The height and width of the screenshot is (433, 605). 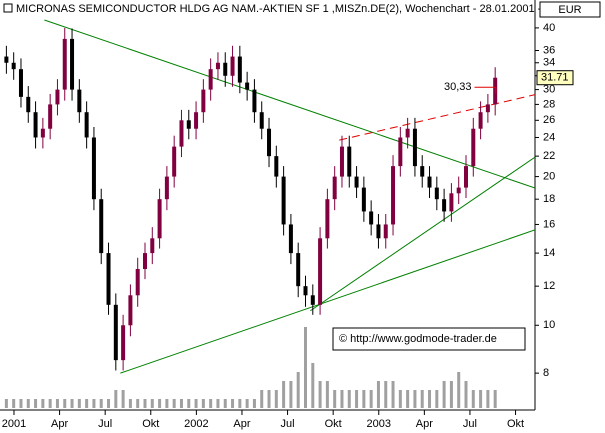 I want to click on y-tick-label: 8, so click(x=546, y=373).